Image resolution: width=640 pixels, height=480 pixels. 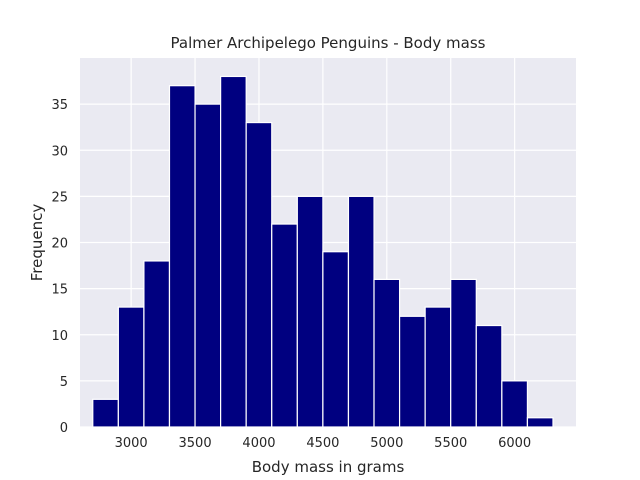 I want to click on y-tick-label: 20, so click(x=59, y=244).